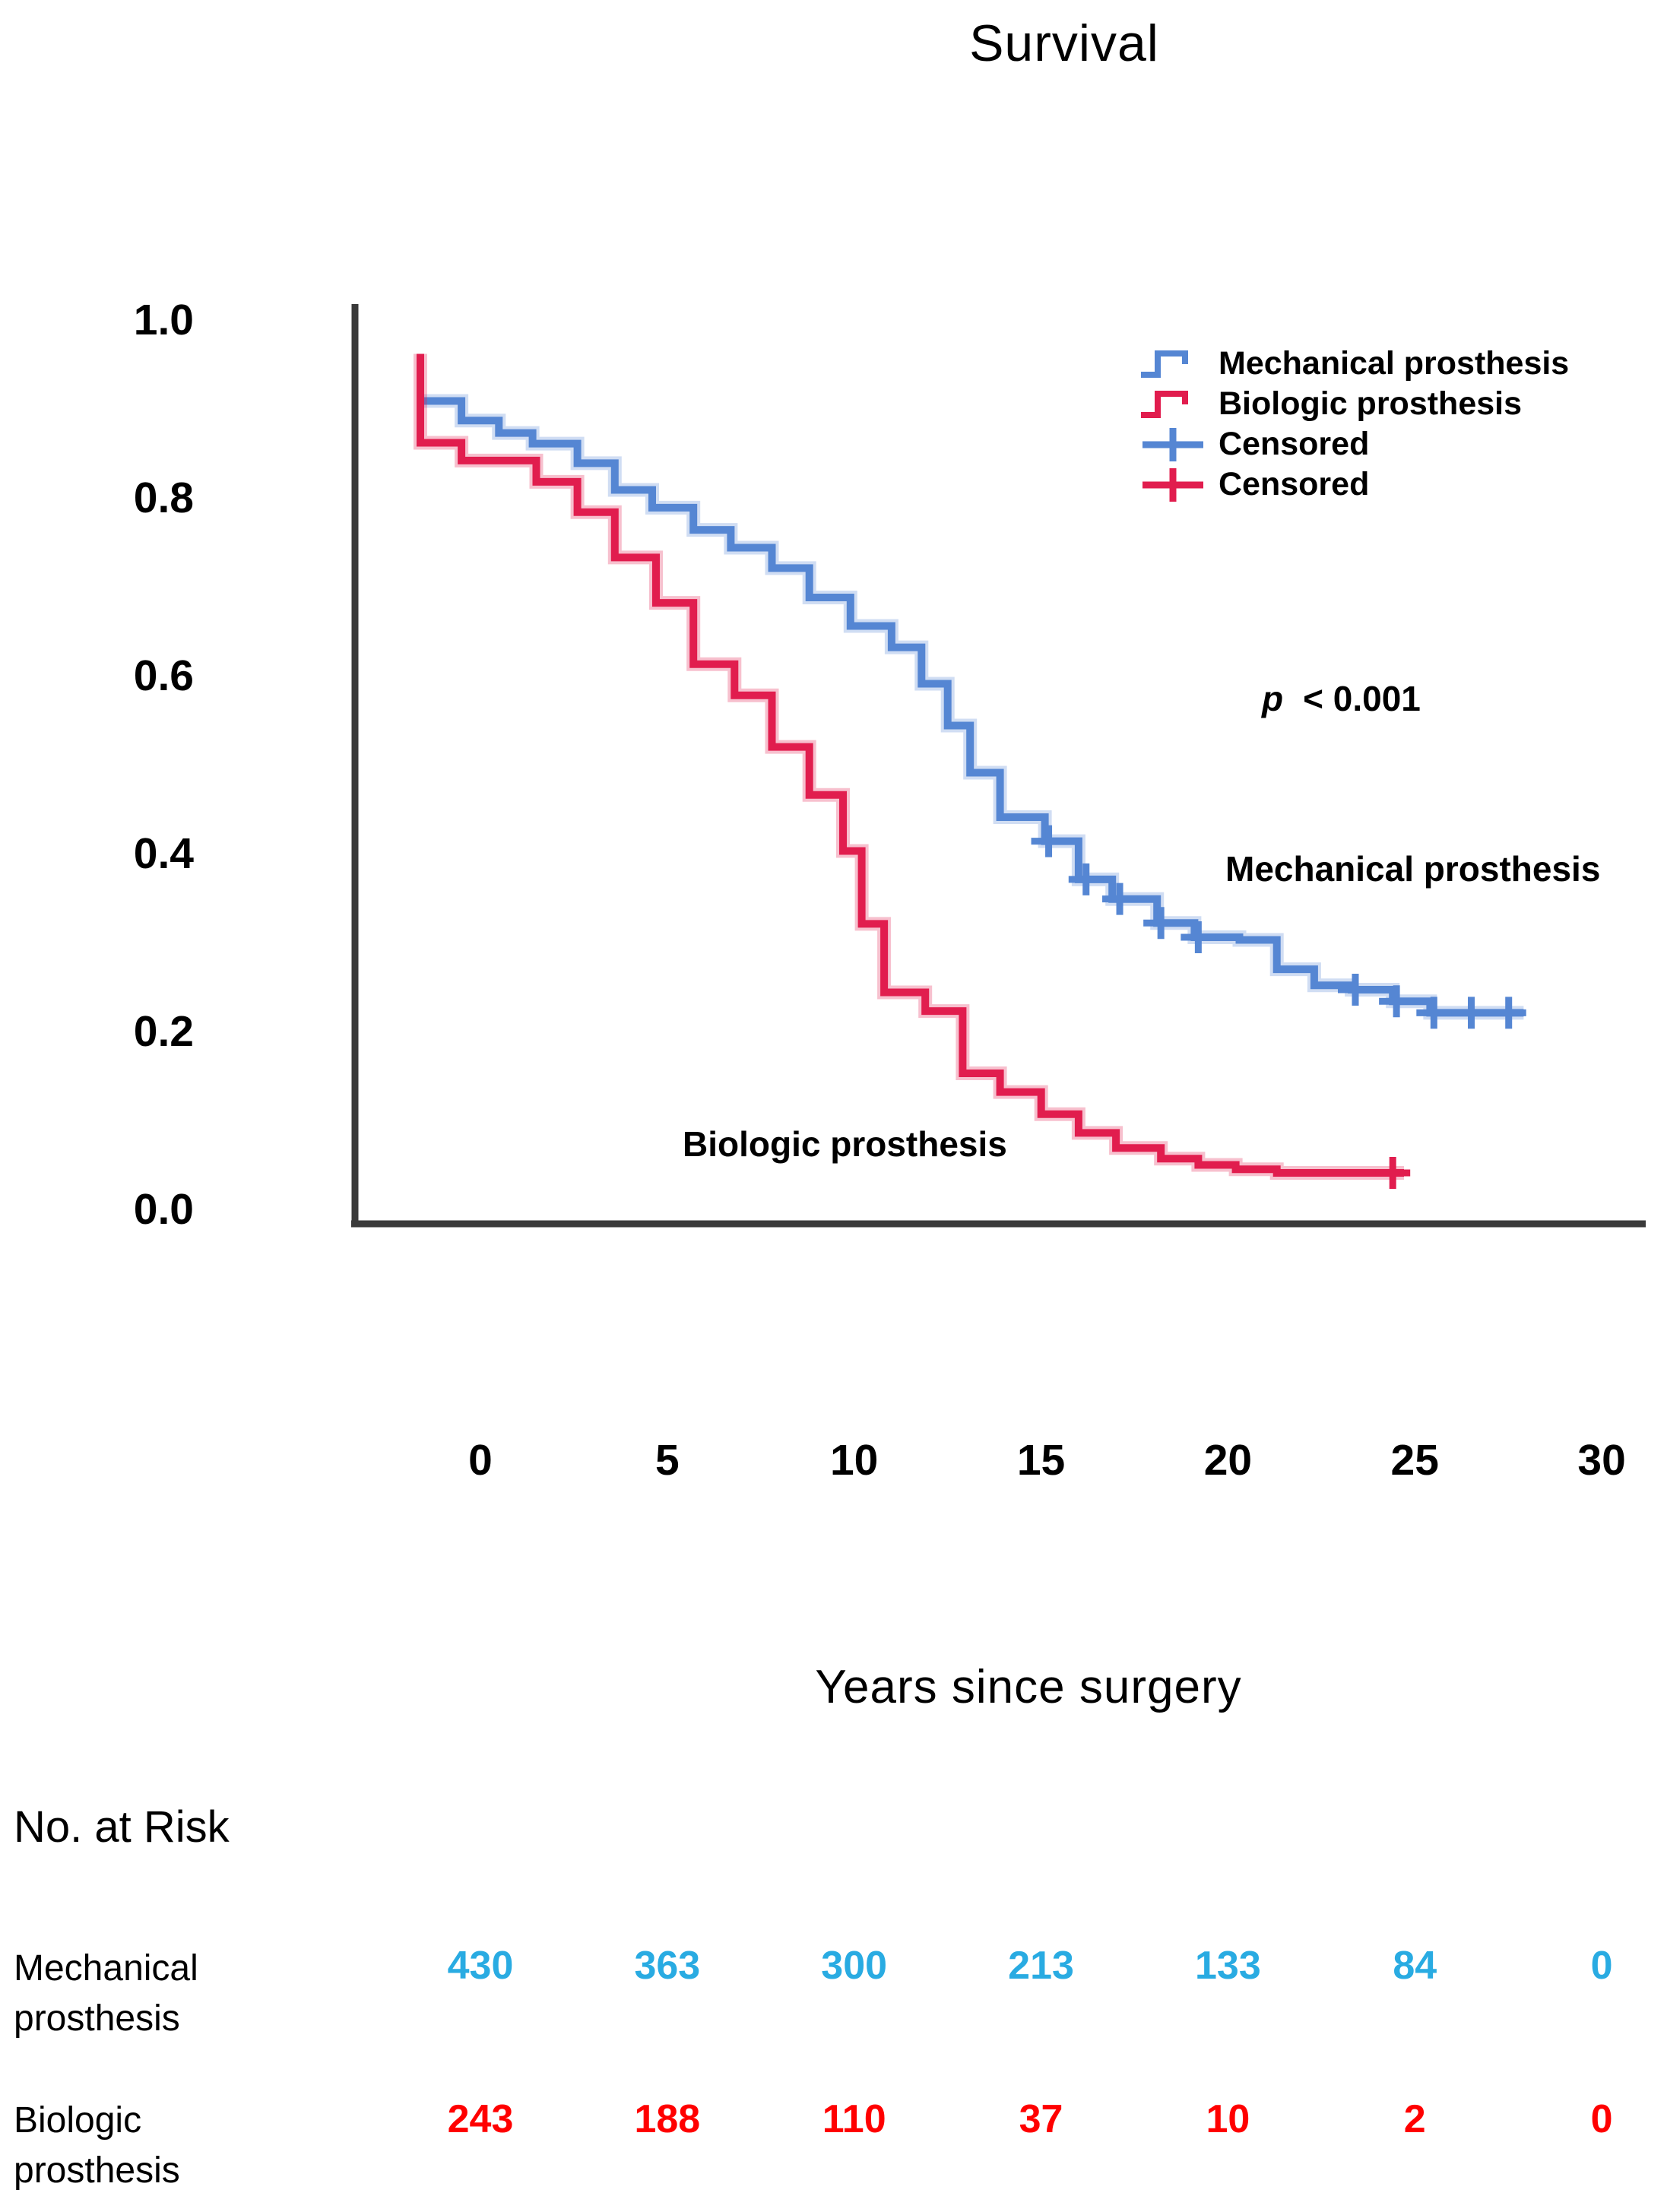 Image resolution: width=1667 pixels, height=2212 pixels. What do you see at coordinates (163, 320) in the screenshot?
I see `y-axis-tick-label: 1.0` at bounding box center [163, 320].